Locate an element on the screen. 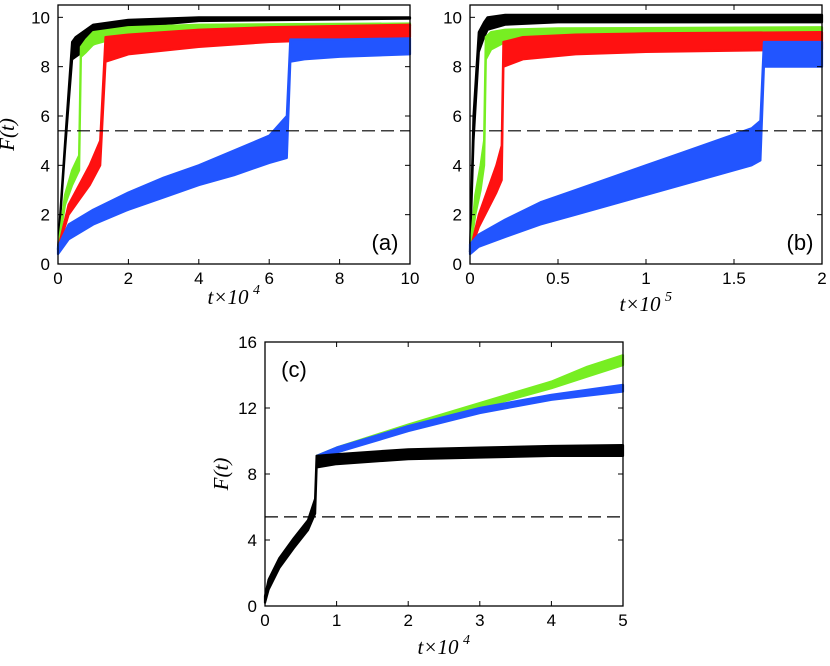  panel-a-xtick-label-1: 2 is located at coordinates (128, 278).